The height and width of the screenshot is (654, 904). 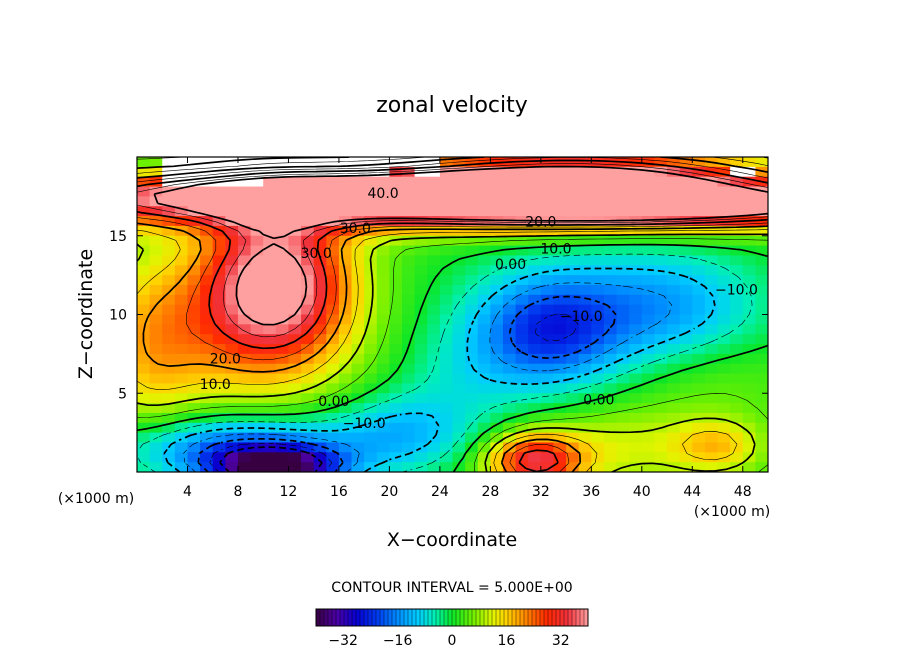 What do you see at coordinates (555, 249) in the screenshot?
I see `contour-label: 10.0` at bounding box center [555, 249].